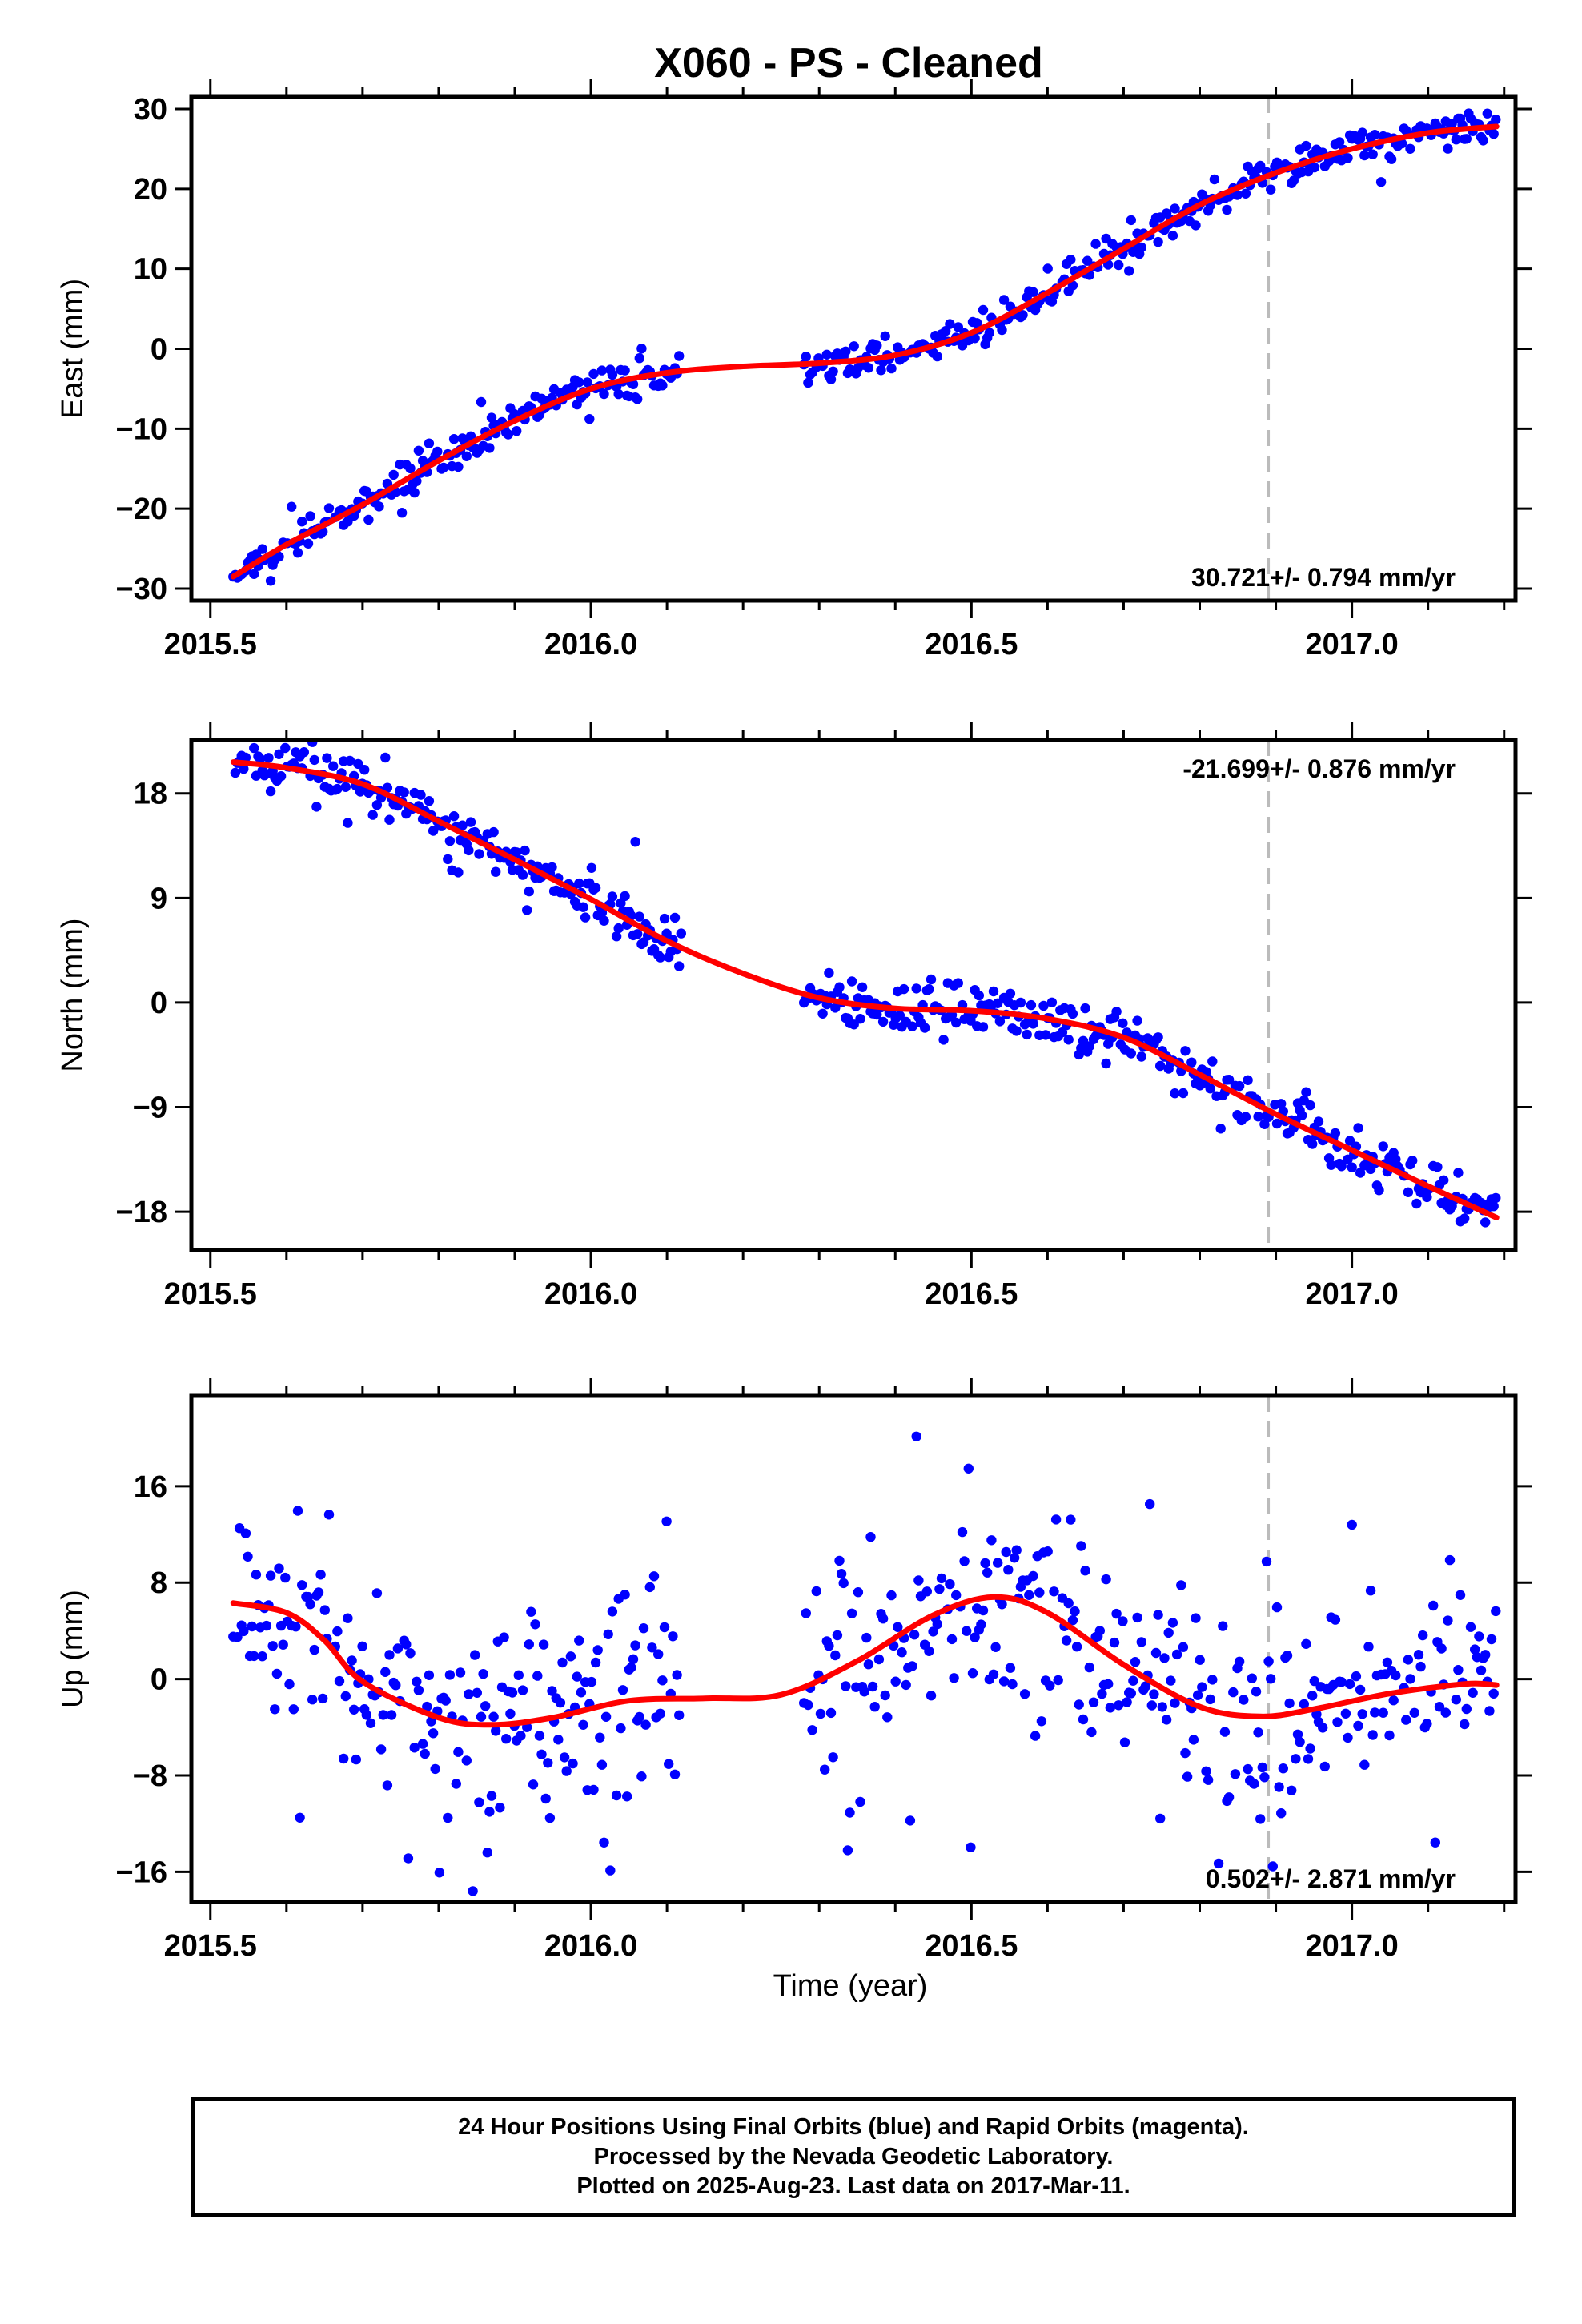 This screenshot has width=1582, height=2324. What do you see at coordinates (590, 1946) in the screenshot?
I see `x-tick-label: 2016.0` at bounding box center [590, 1946].